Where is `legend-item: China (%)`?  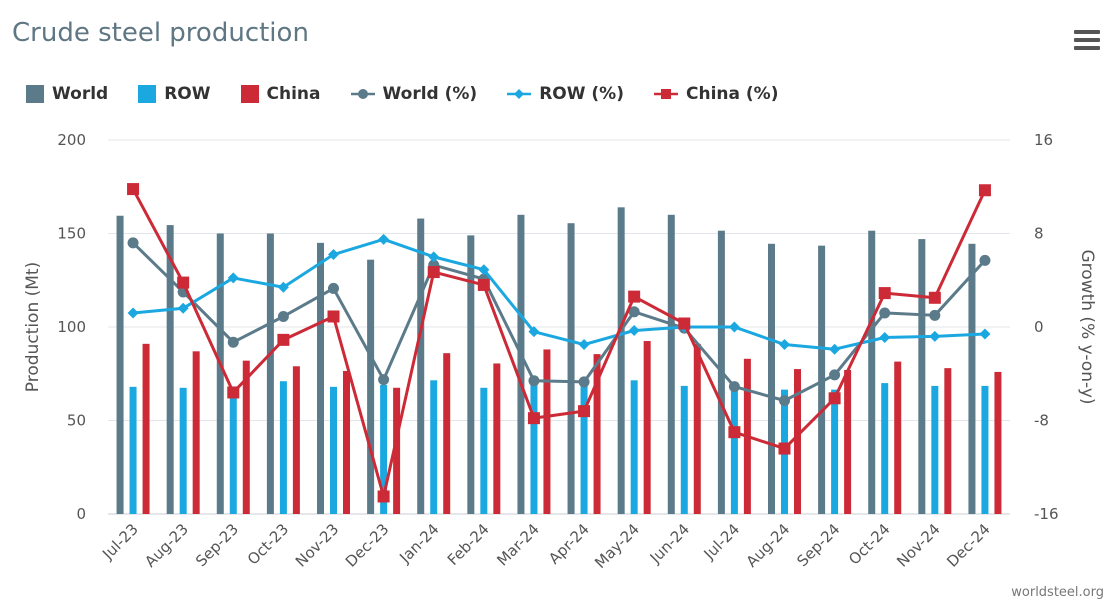 legend-item: China (%) is located at coordinates (716, 94).